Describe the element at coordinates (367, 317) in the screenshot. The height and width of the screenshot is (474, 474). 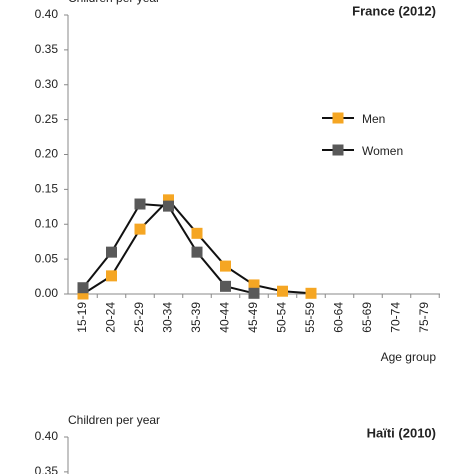
I see `x-tick-label: 65-69` at that location.